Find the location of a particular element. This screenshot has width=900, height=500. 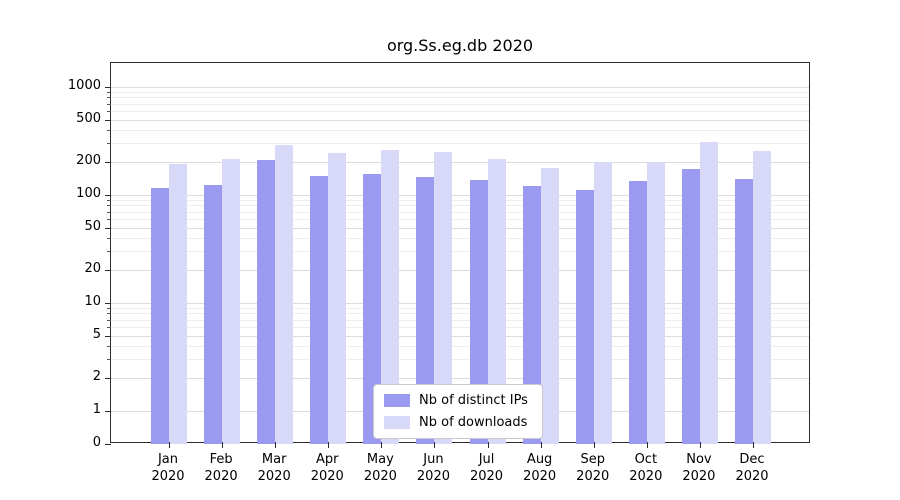

legend: Nb of distinct IPs Nb of downloads is located at coordinates (458, 411).